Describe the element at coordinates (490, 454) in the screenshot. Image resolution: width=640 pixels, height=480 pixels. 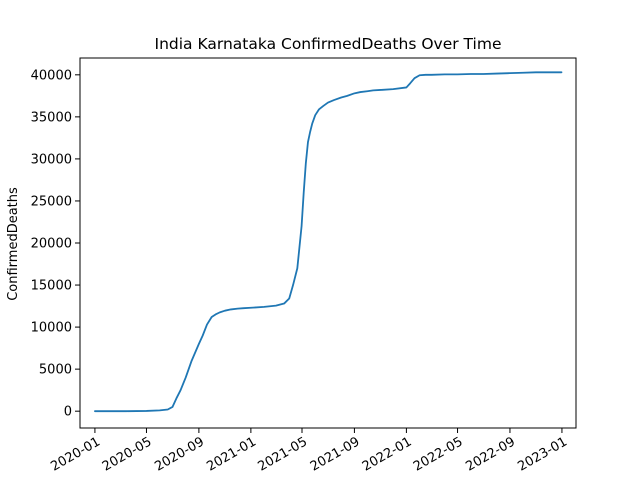
I see `x-tick-label: 2022-09` at that location.